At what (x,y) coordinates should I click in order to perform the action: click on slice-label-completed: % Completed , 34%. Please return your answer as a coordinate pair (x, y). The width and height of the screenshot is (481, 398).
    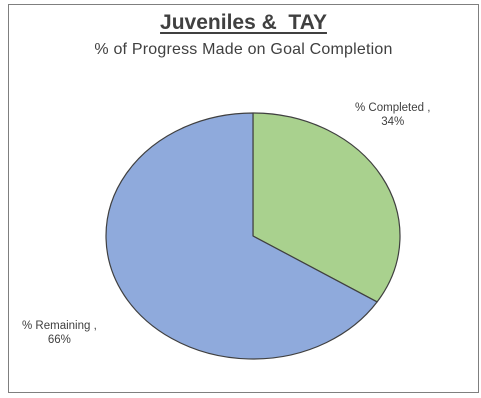
    Looking at the image, I should click on (392, 115).